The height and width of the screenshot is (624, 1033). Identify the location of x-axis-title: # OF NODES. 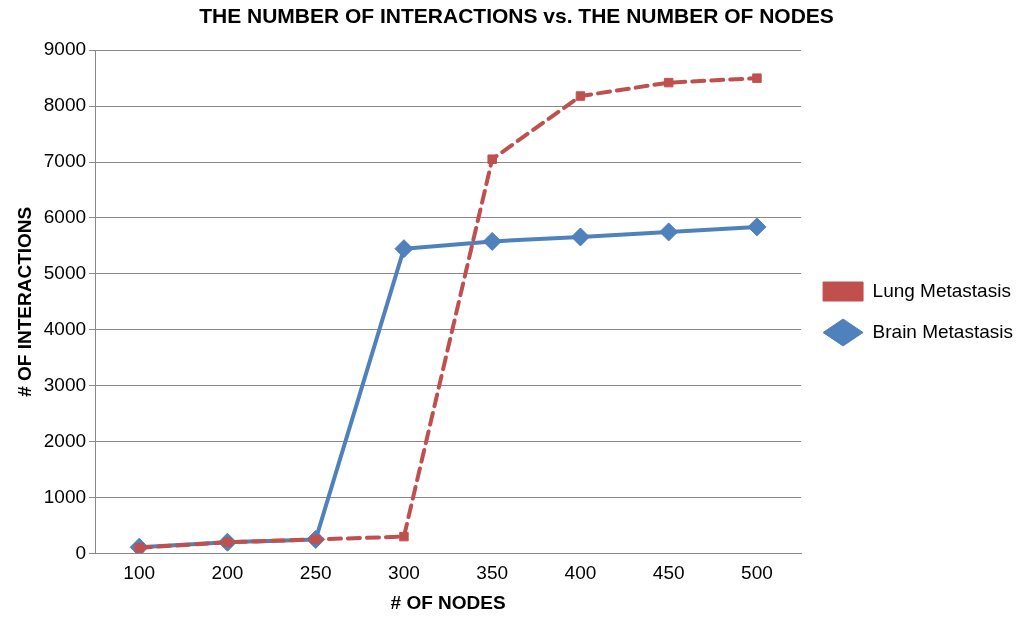
(448, 602).